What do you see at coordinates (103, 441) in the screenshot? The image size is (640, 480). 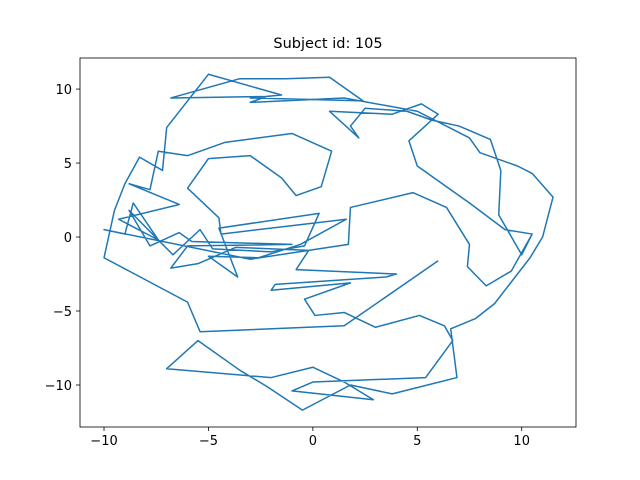 I see `x-tick-label: −10` at bounding box center [103, 441].